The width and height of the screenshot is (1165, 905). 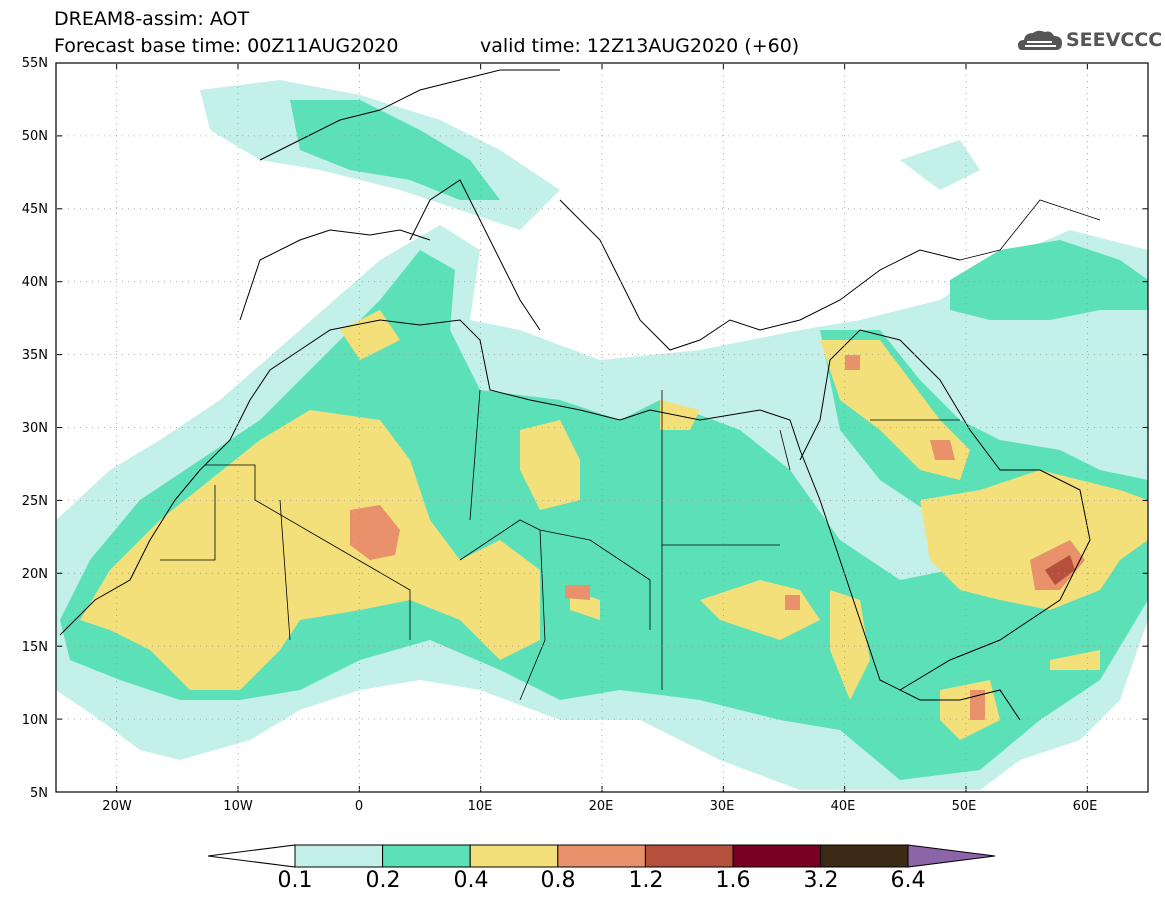 What do you see at coordinates (226, 46) in the screenshot?
I see `forecast-base-time: Forecast base time: 00Z11AUG2020` at bounding box center [226, 46].